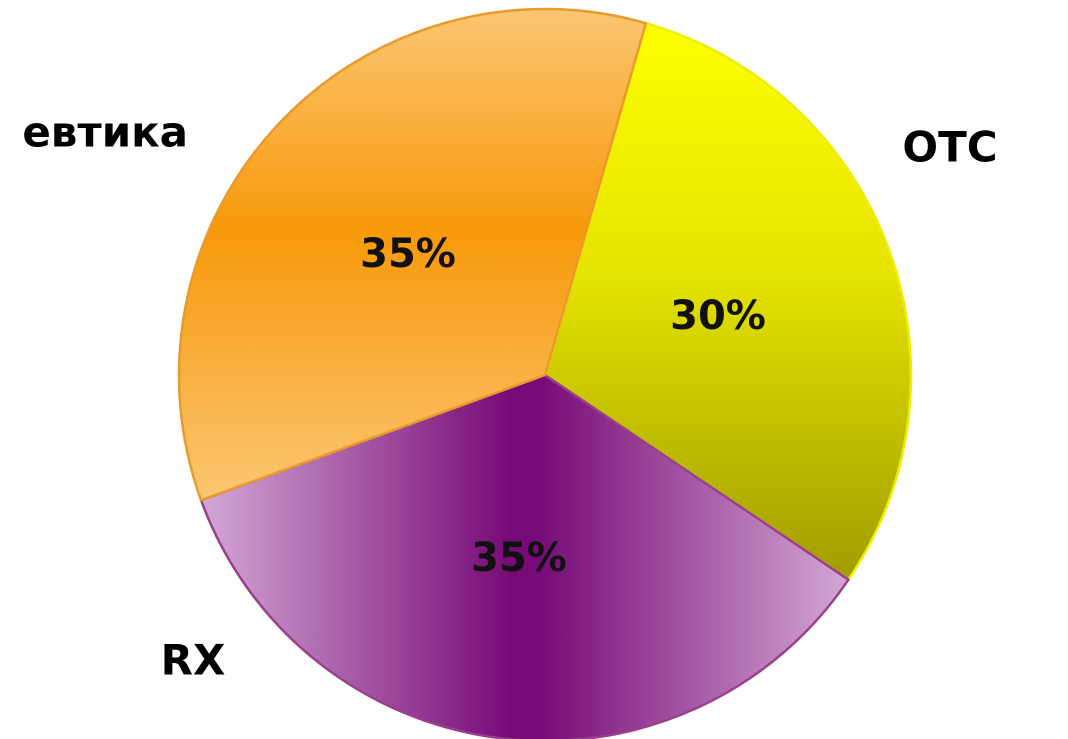 The width and height of the screenshot is (1068, 739). I want to click on category-label-slice-3: евтика, so click(105, 132).